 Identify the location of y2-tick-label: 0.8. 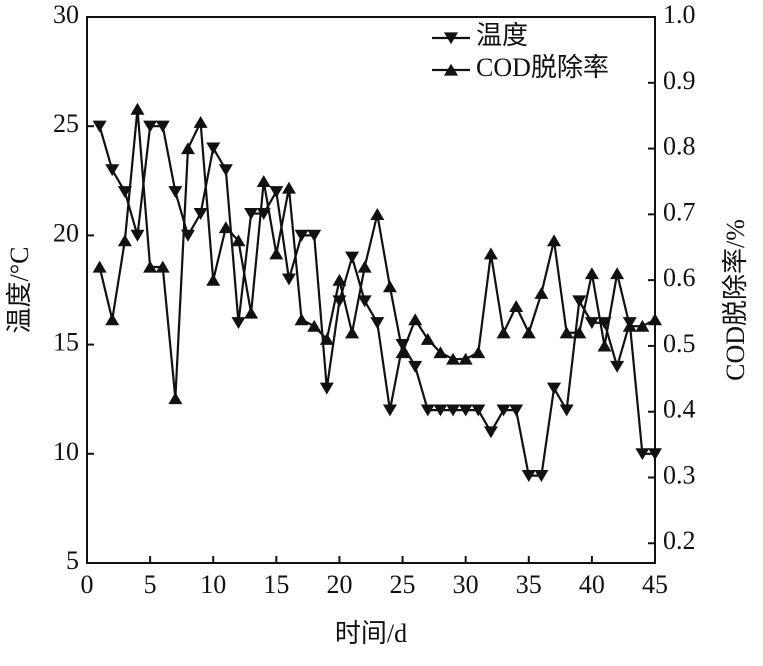
(679, 146).